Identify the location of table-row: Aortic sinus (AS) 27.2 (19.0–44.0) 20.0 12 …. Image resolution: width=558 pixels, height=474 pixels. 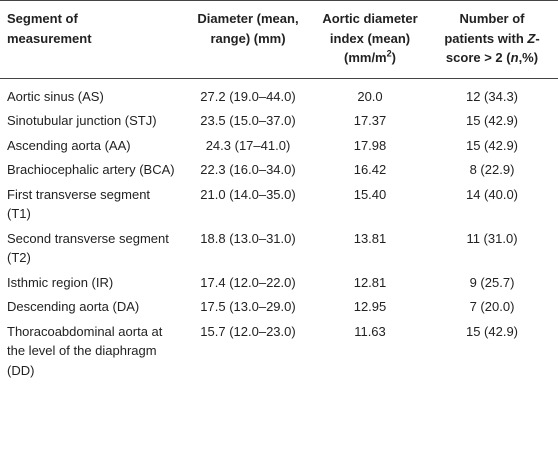
(279, 93).